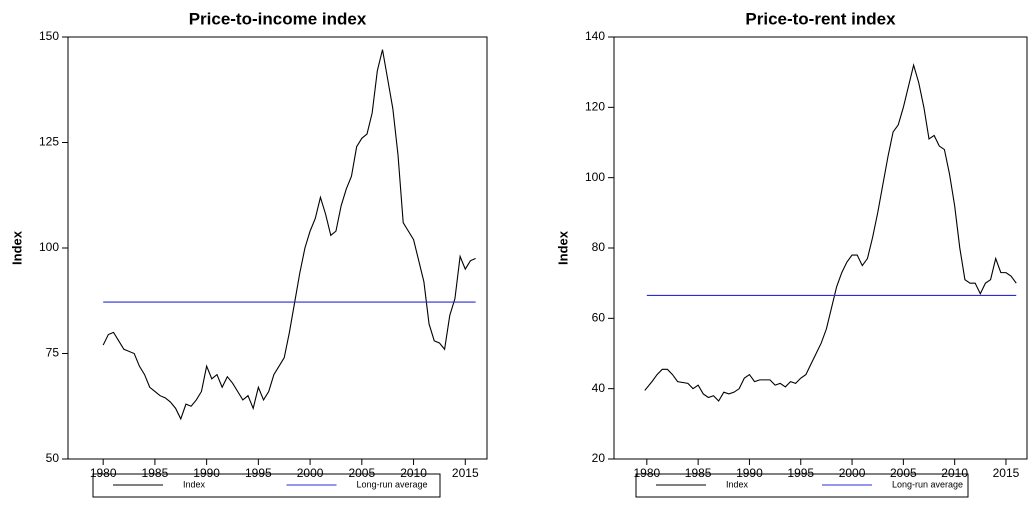 This screenshot has height=525, width=1033. What do you see at coordinates (595, 107) in the screenshot?
I see `y-tick-label: 120` at bounding box center [595, 107].